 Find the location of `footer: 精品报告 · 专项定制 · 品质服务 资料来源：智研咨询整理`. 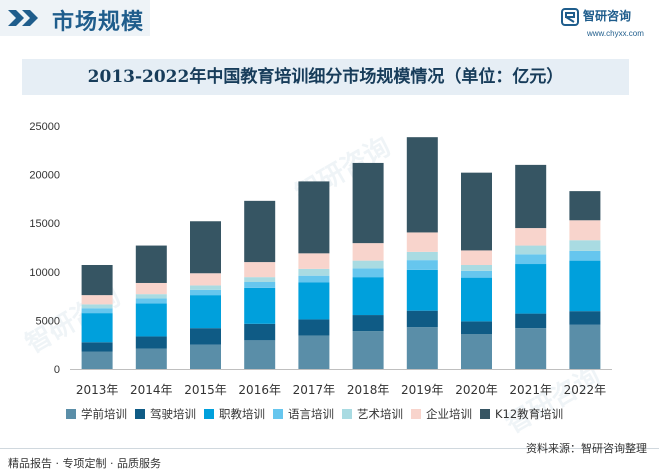

footer: 精品报告 · 专项定制 · 品质服务 资料来源：智研咨询整理 is located at coordinates (329, 459).